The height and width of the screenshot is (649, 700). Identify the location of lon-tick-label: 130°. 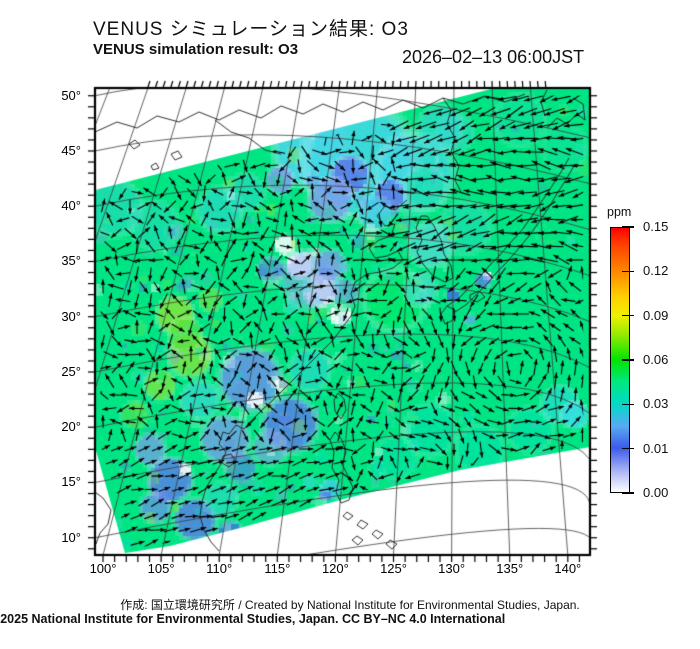
(452, 568).